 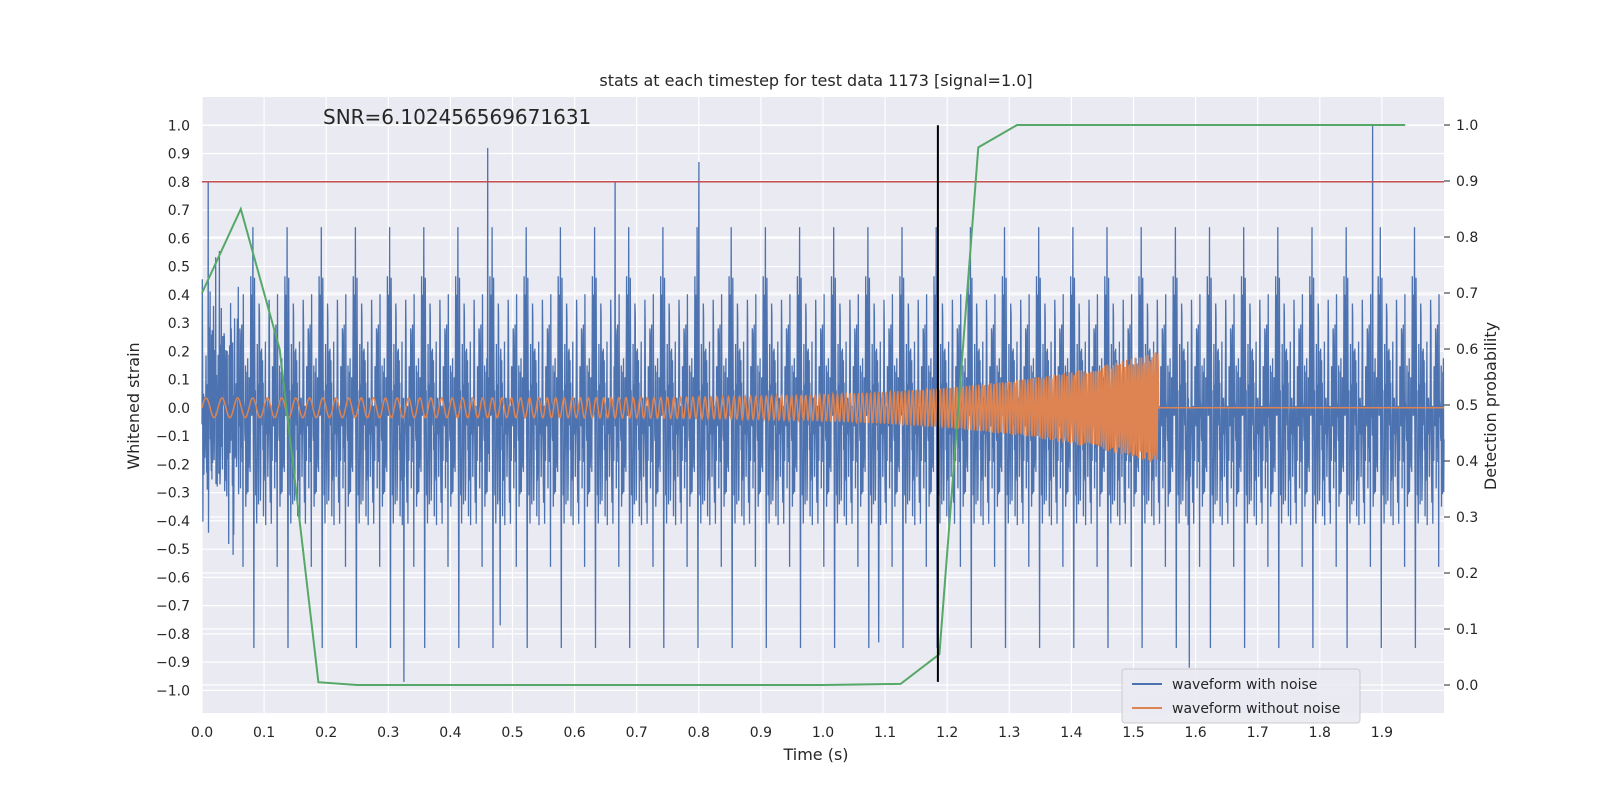 What do you see at coordinates (1490, 406) in the screenshot?
I see `y-right-axis-label: Detection probability` at bounding box center [1490, 406].